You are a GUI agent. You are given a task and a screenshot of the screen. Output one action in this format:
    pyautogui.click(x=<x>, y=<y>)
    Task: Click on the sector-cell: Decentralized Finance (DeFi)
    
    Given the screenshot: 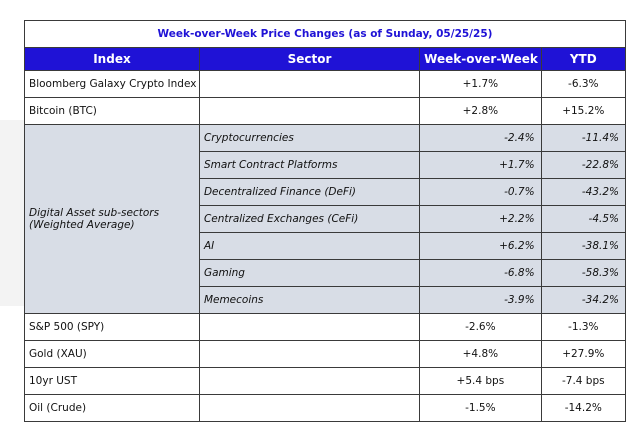 What is the action you would take?
    pyautogui.click(x=309, y=192)
    